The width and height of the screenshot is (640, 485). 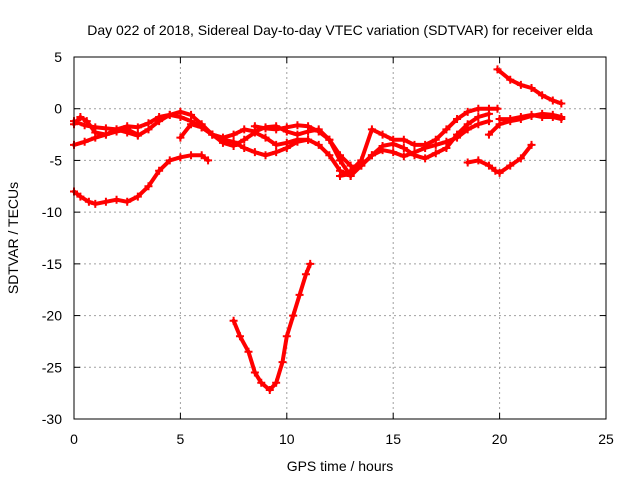 What do you see at coordinates (58, 57) in the screenshot?
I see `y-tick-label: 5` at bounding box center [58, 57].